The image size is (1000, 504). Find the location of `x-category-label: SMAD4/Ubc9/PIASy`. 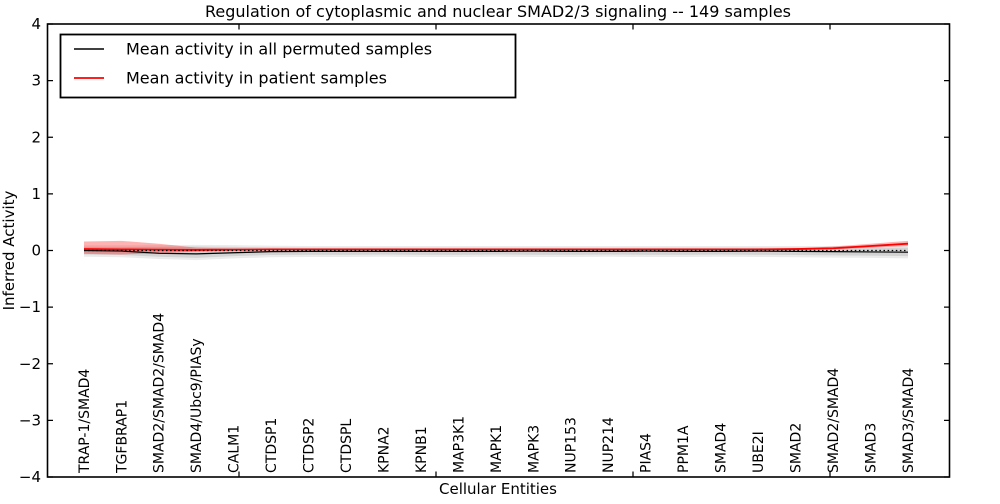

x-category-label: SMAD4/Ubc9/PIASy is located at coordinates (197, 405).